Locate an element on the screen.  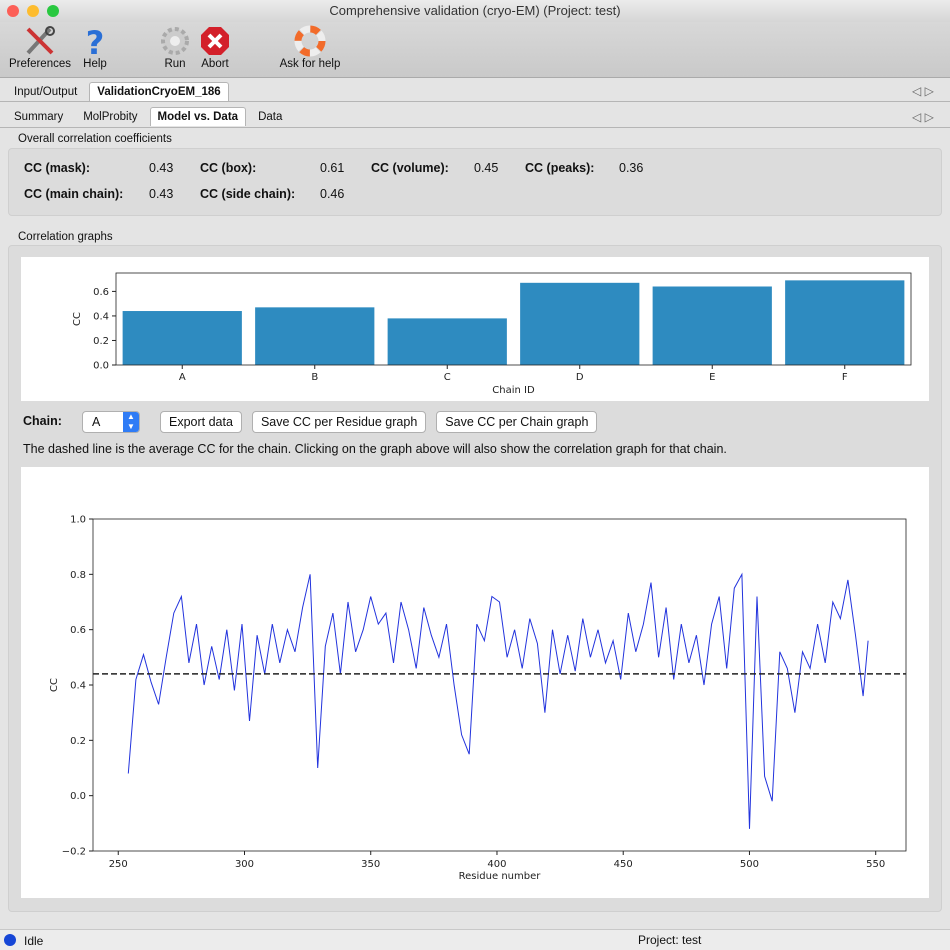
toolbar-label: Abort is located at coordinates (215, 64).